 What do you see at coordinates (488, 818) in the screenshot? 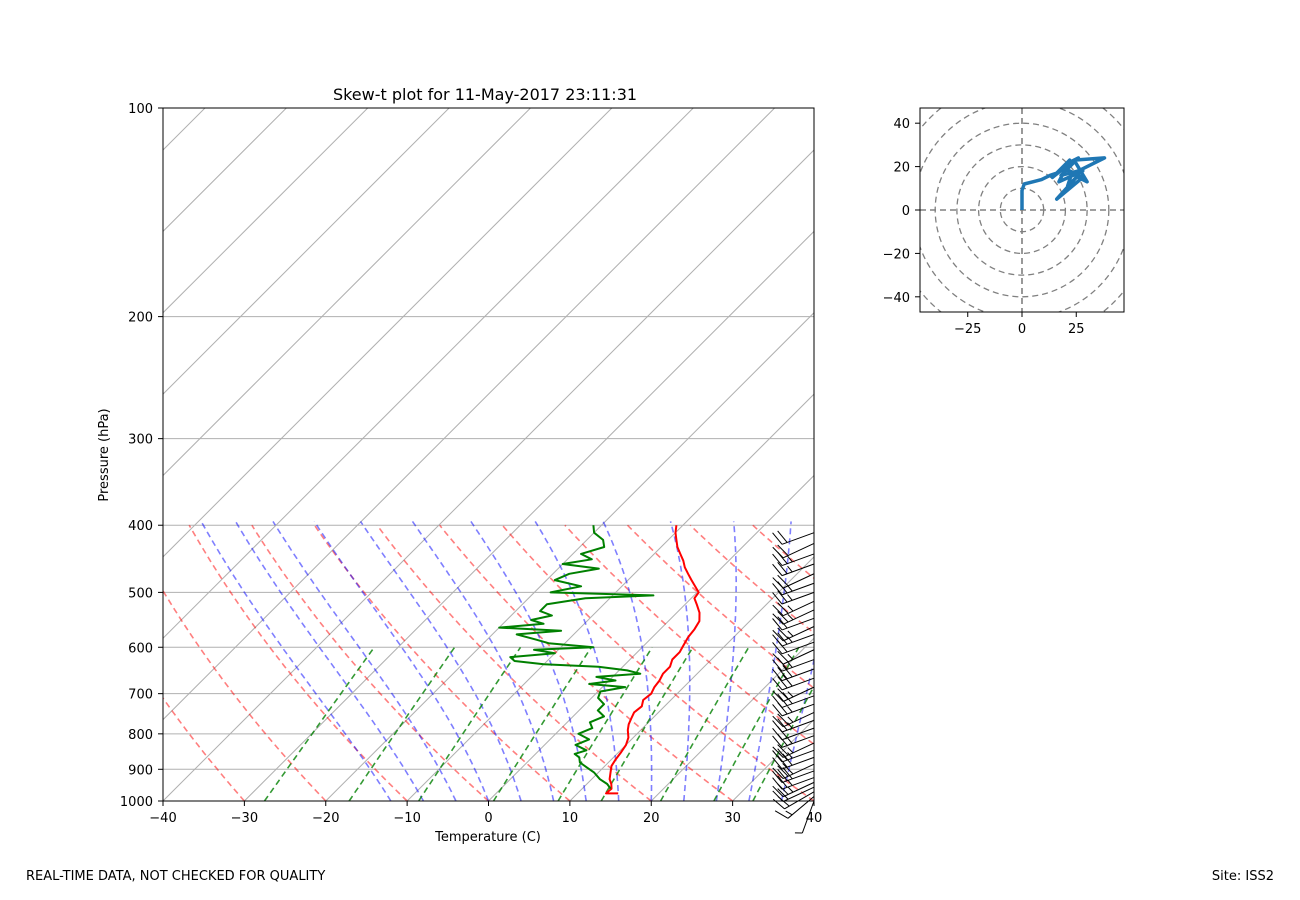
I see `x-tick-label: 0` at bounding box center [488, 818].